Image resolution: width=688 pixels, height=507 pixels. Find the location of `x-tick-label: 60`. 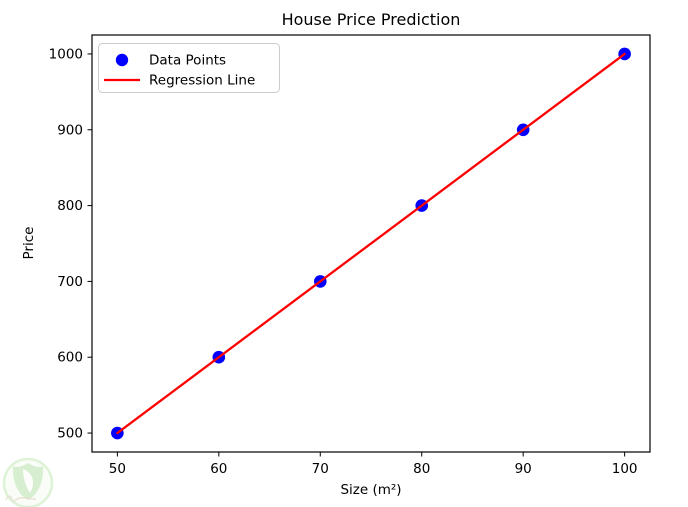

x-tick-label: 60 is located at coordinates (218, 469).